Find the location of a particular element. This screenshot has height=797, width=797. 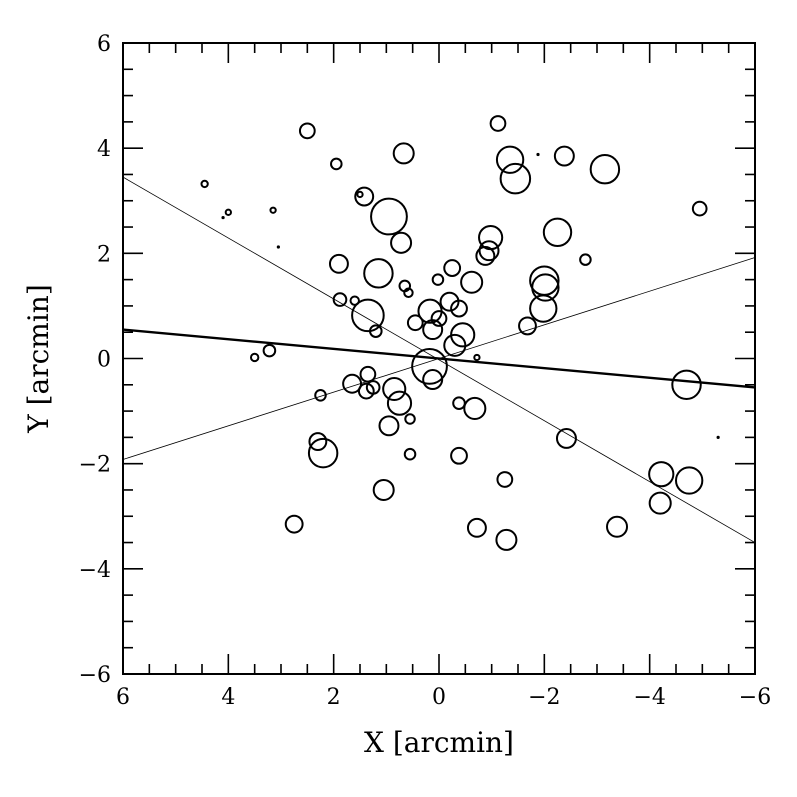

y-tick-label: 6 is located at coordinates (104, 44).